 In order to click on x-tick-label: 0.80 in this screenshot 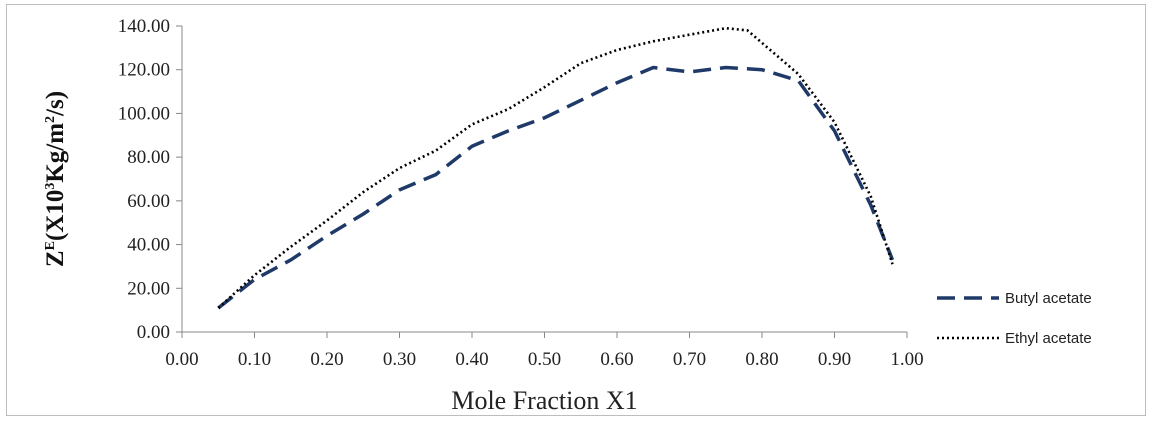, I will do `click(761, 359)`.